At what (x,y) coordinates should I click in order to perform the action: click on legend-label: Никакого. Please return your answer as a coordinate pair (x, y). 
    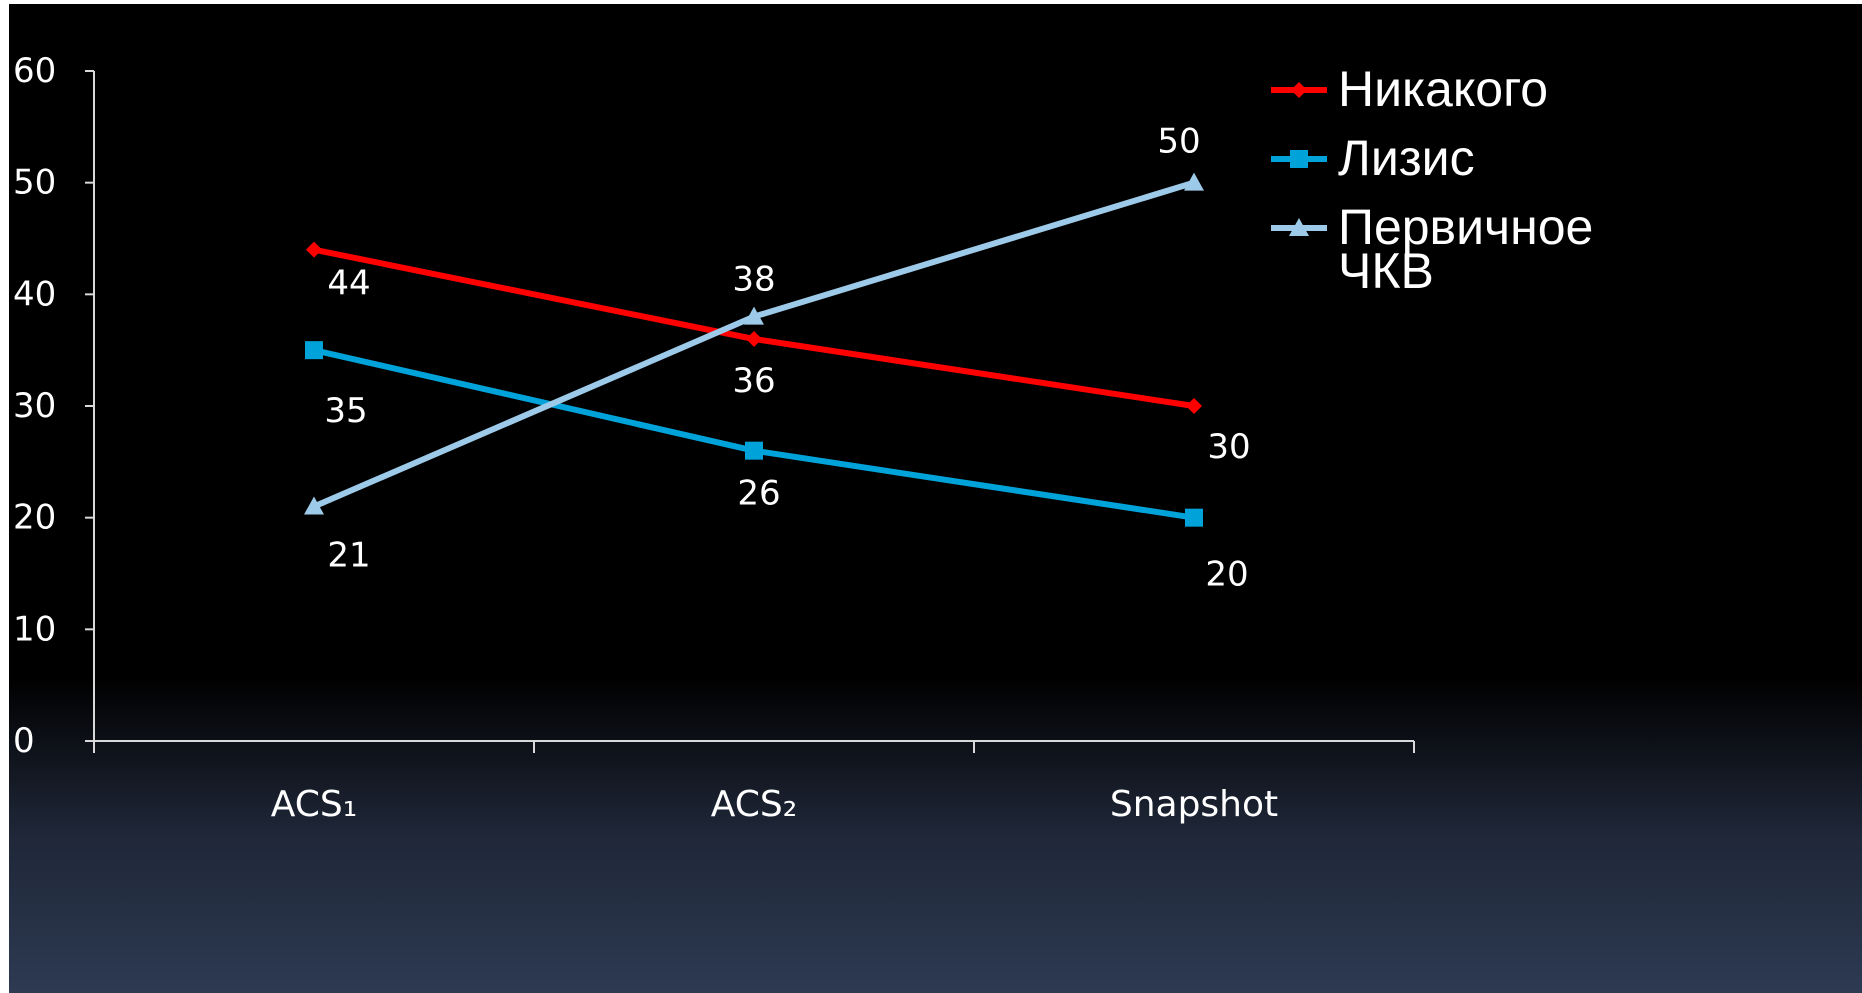
    Looking at the image, I should click on (1443, 89).